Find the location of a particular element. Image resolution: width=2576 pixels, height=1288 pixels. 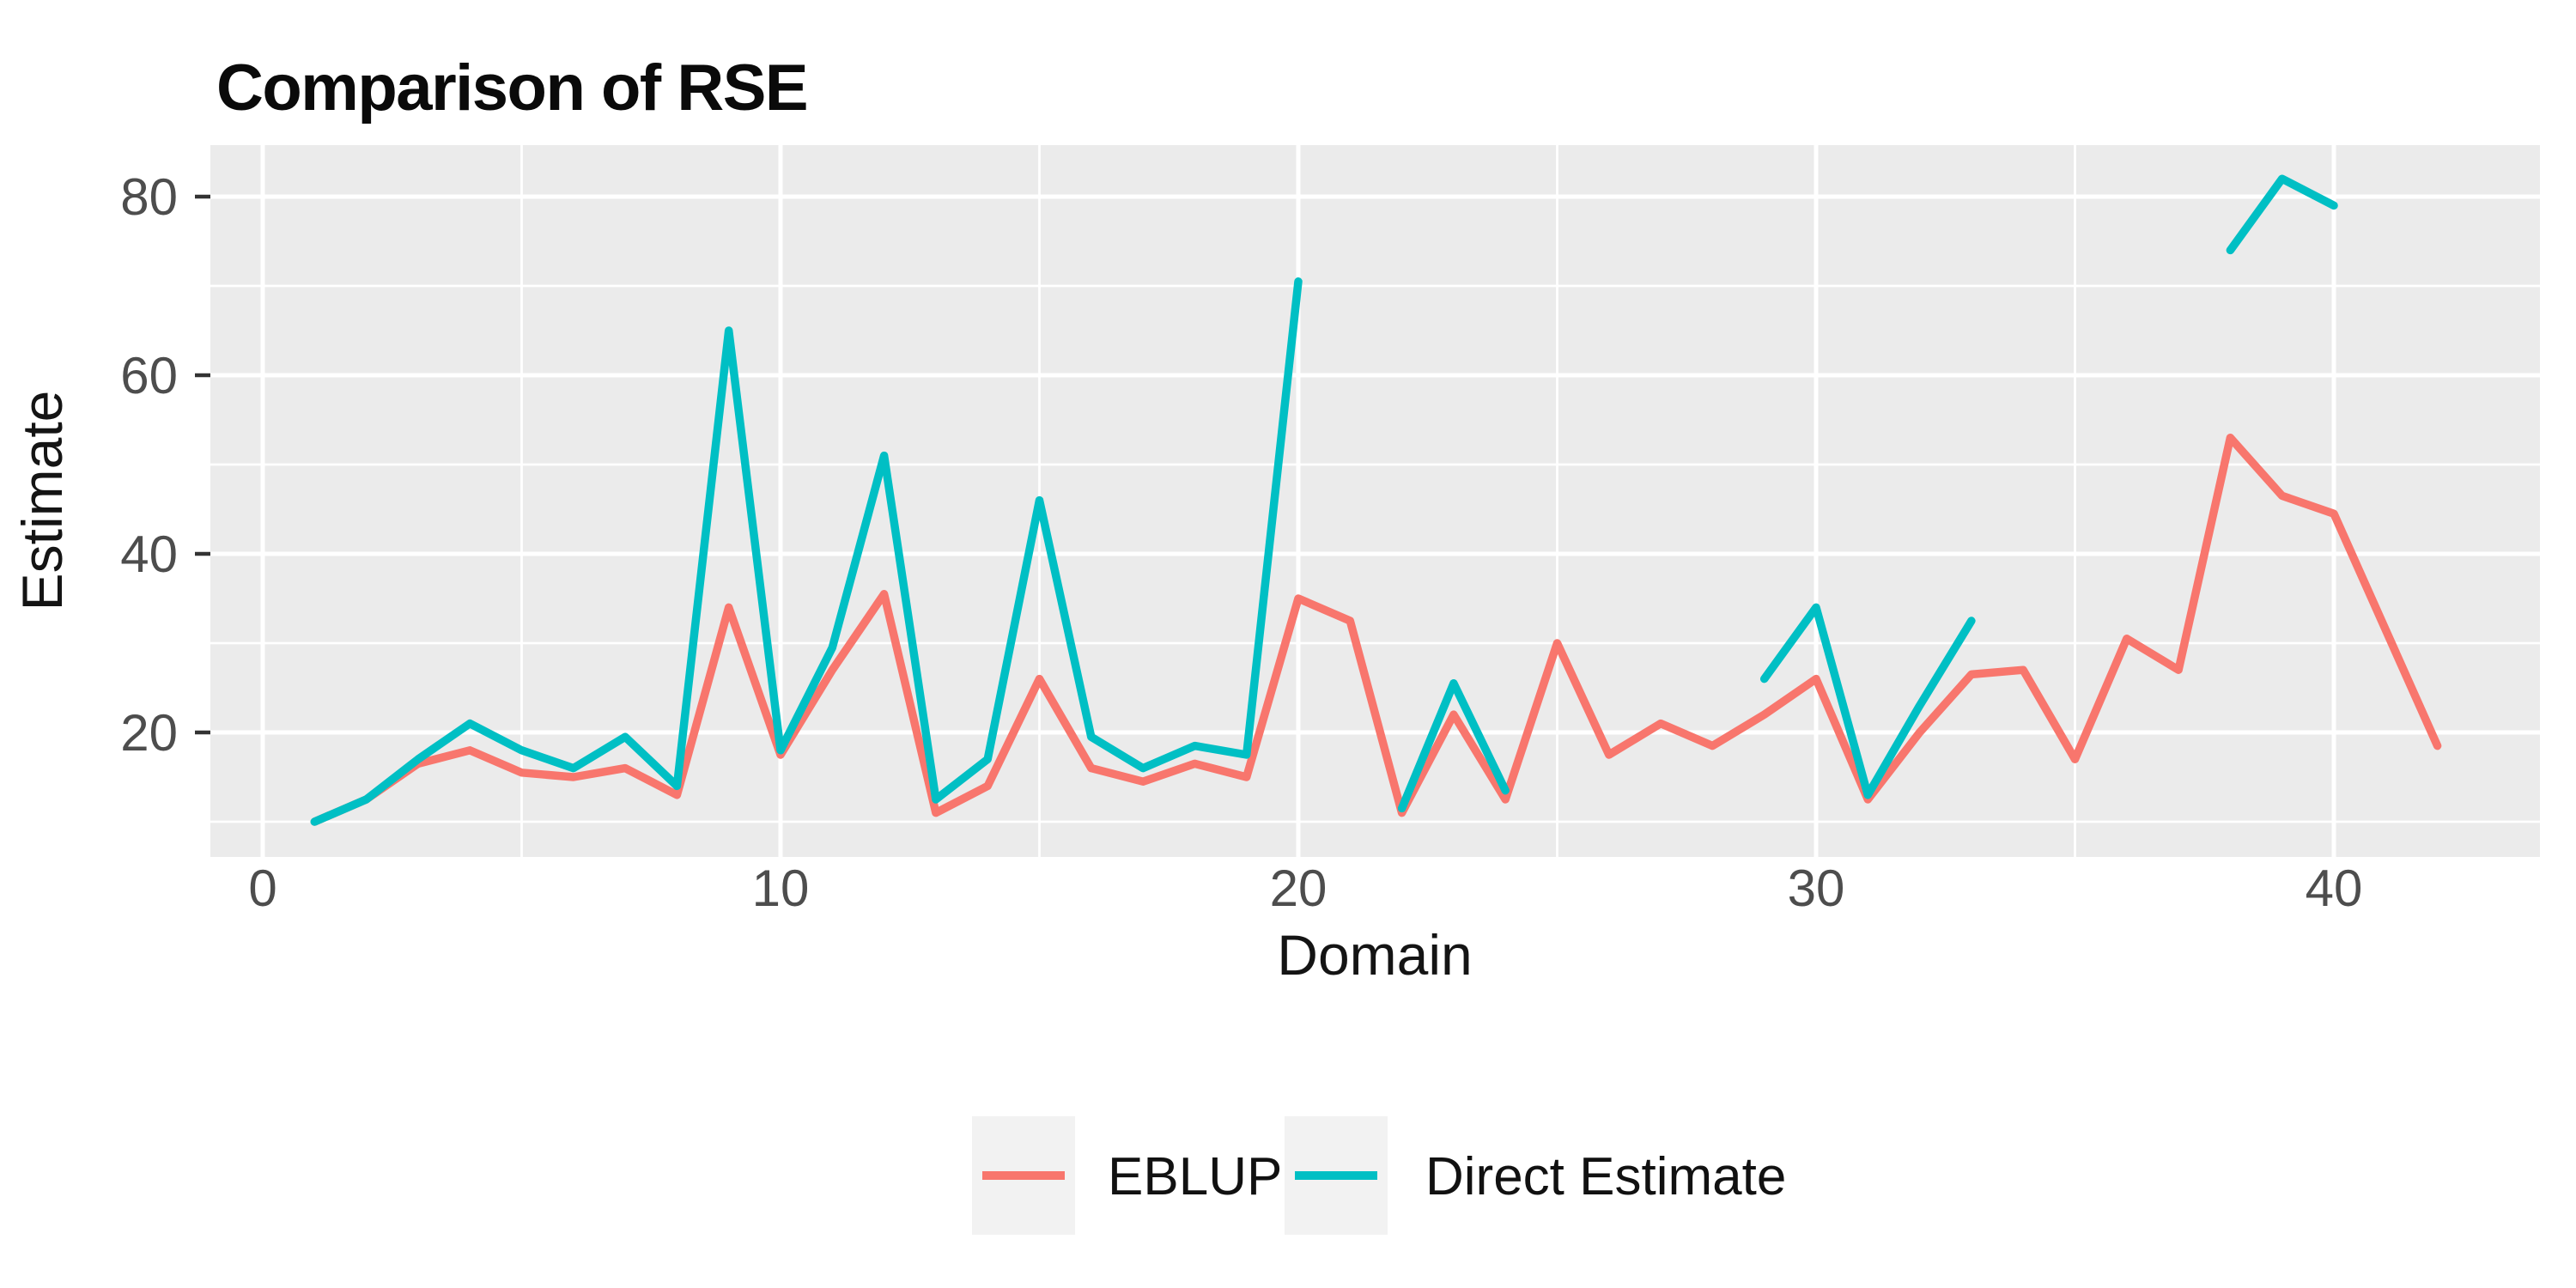

y-tick-label-40: 40 is located at coordinates (149, 554).